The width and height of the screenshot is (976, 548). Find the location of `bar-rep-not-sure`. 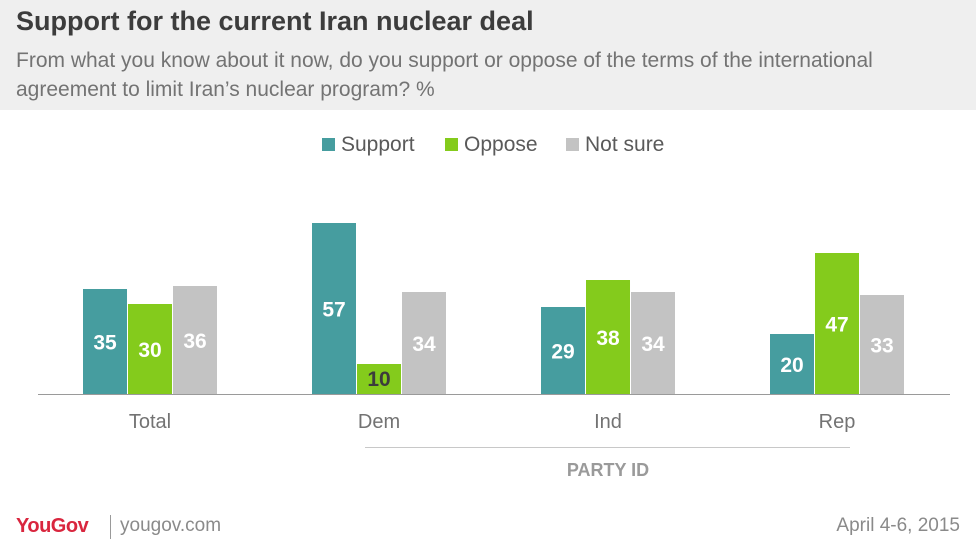

bar-rep-not-sure is located at coordinates (882, 344).